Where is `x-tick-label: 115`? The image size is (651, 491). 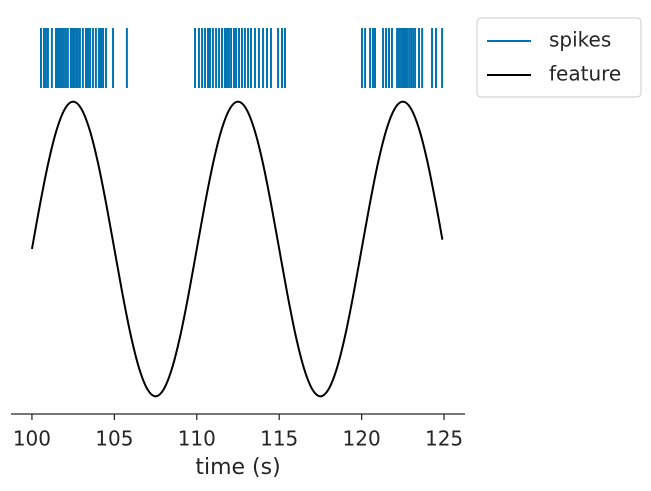 x-tick-label: 115 is located at coordinates (279, 439).